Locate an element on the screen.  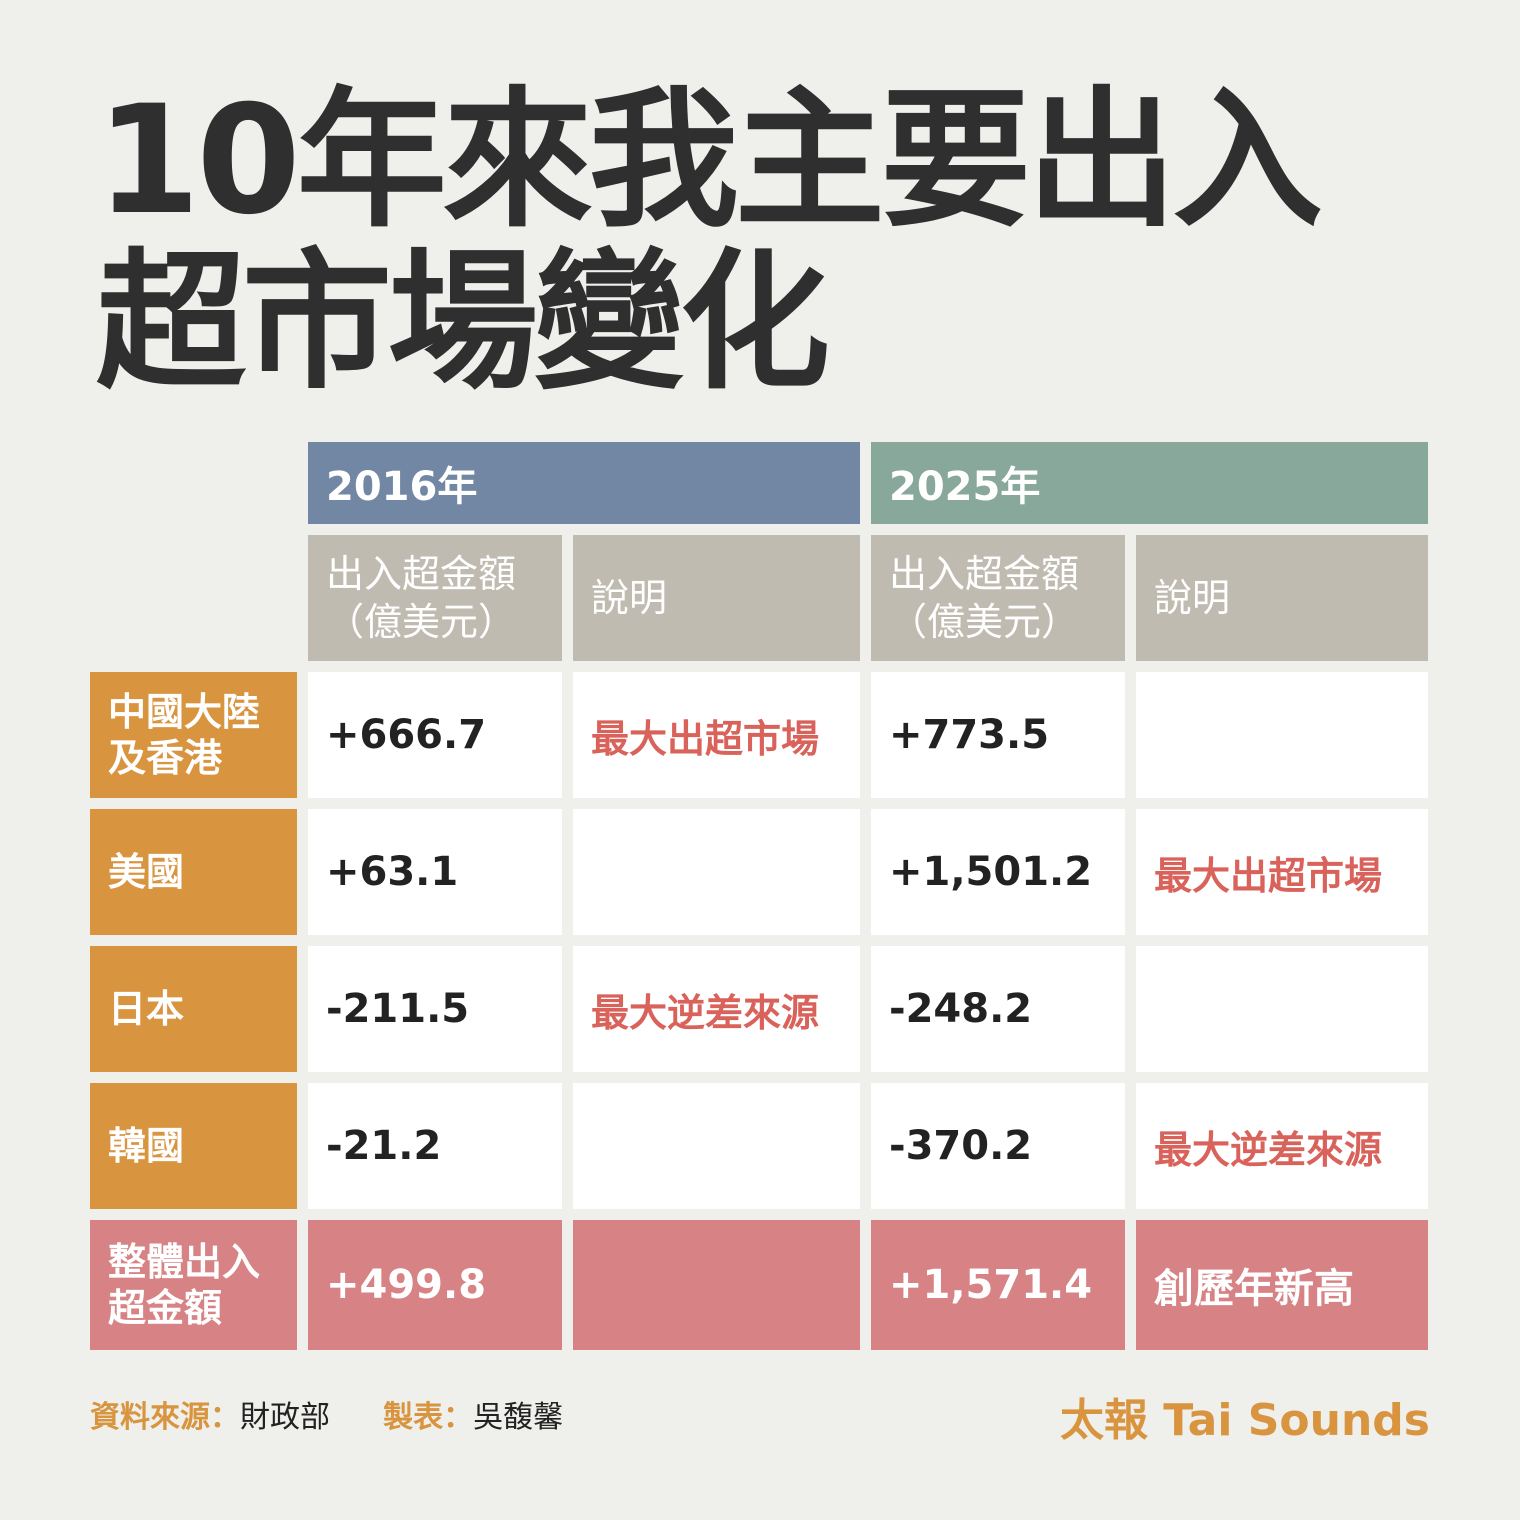
note-header-2025: 說明 is located at coordinates (1282, 598).